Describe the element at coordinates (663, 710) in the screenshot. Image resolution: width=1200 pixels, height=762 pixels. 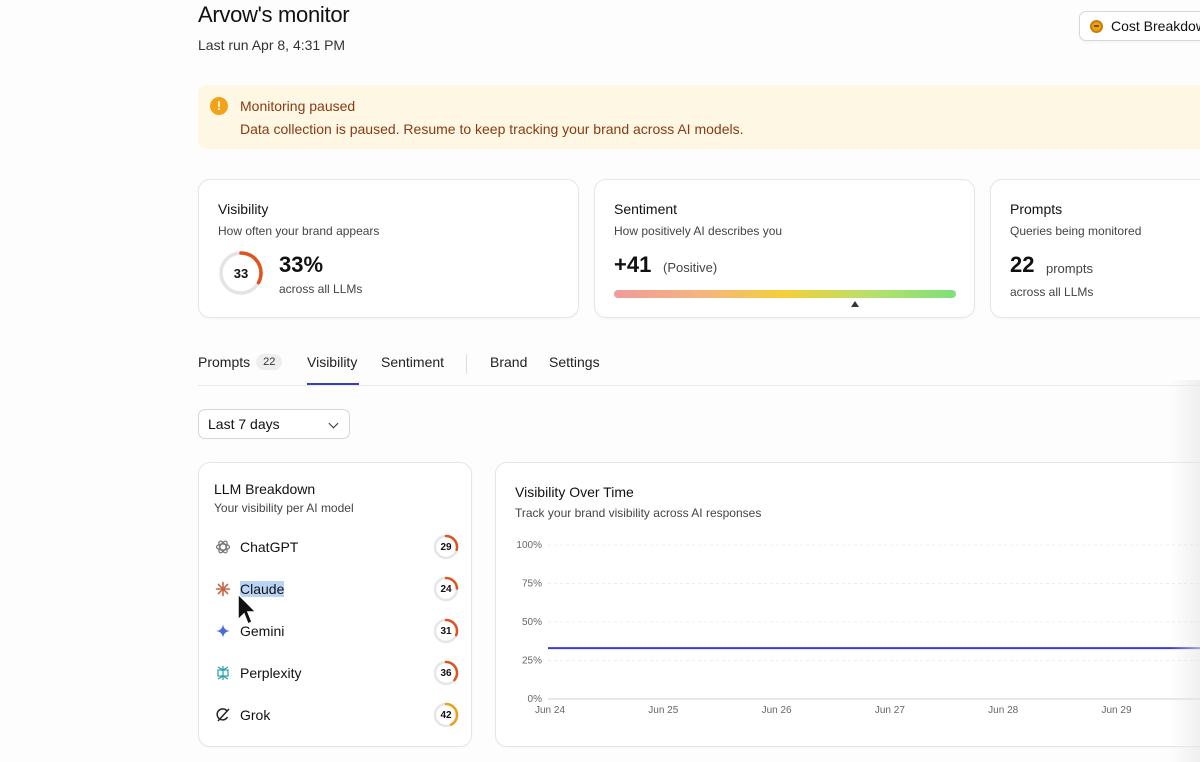
I see `x-tick-label: Jun 25` at that location.